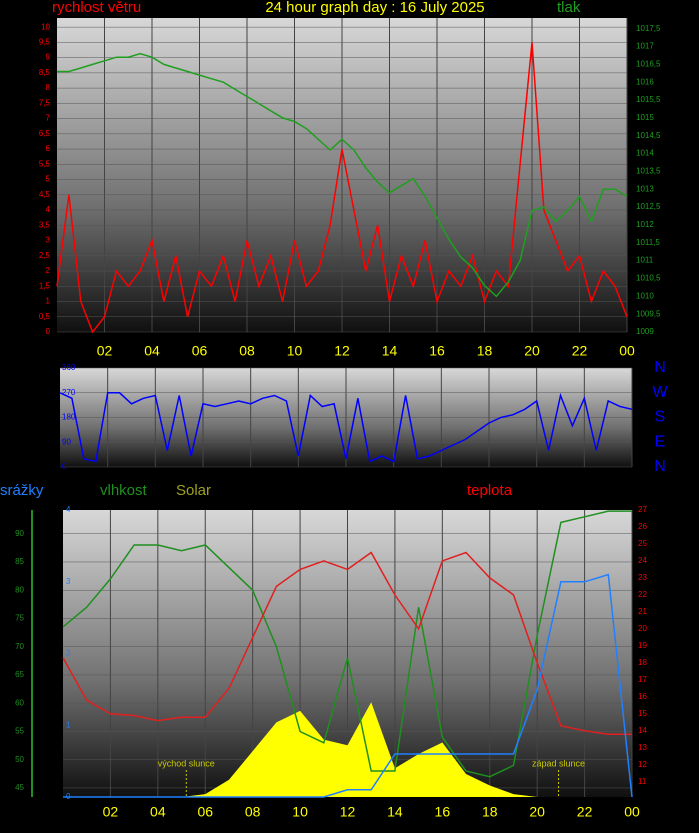 This screenshot has height=833, width=699. What do you see at coordinates (45, 194) in the screenshot?
I see `y-tick-label: 4,5` at bounding box center [45, 194].